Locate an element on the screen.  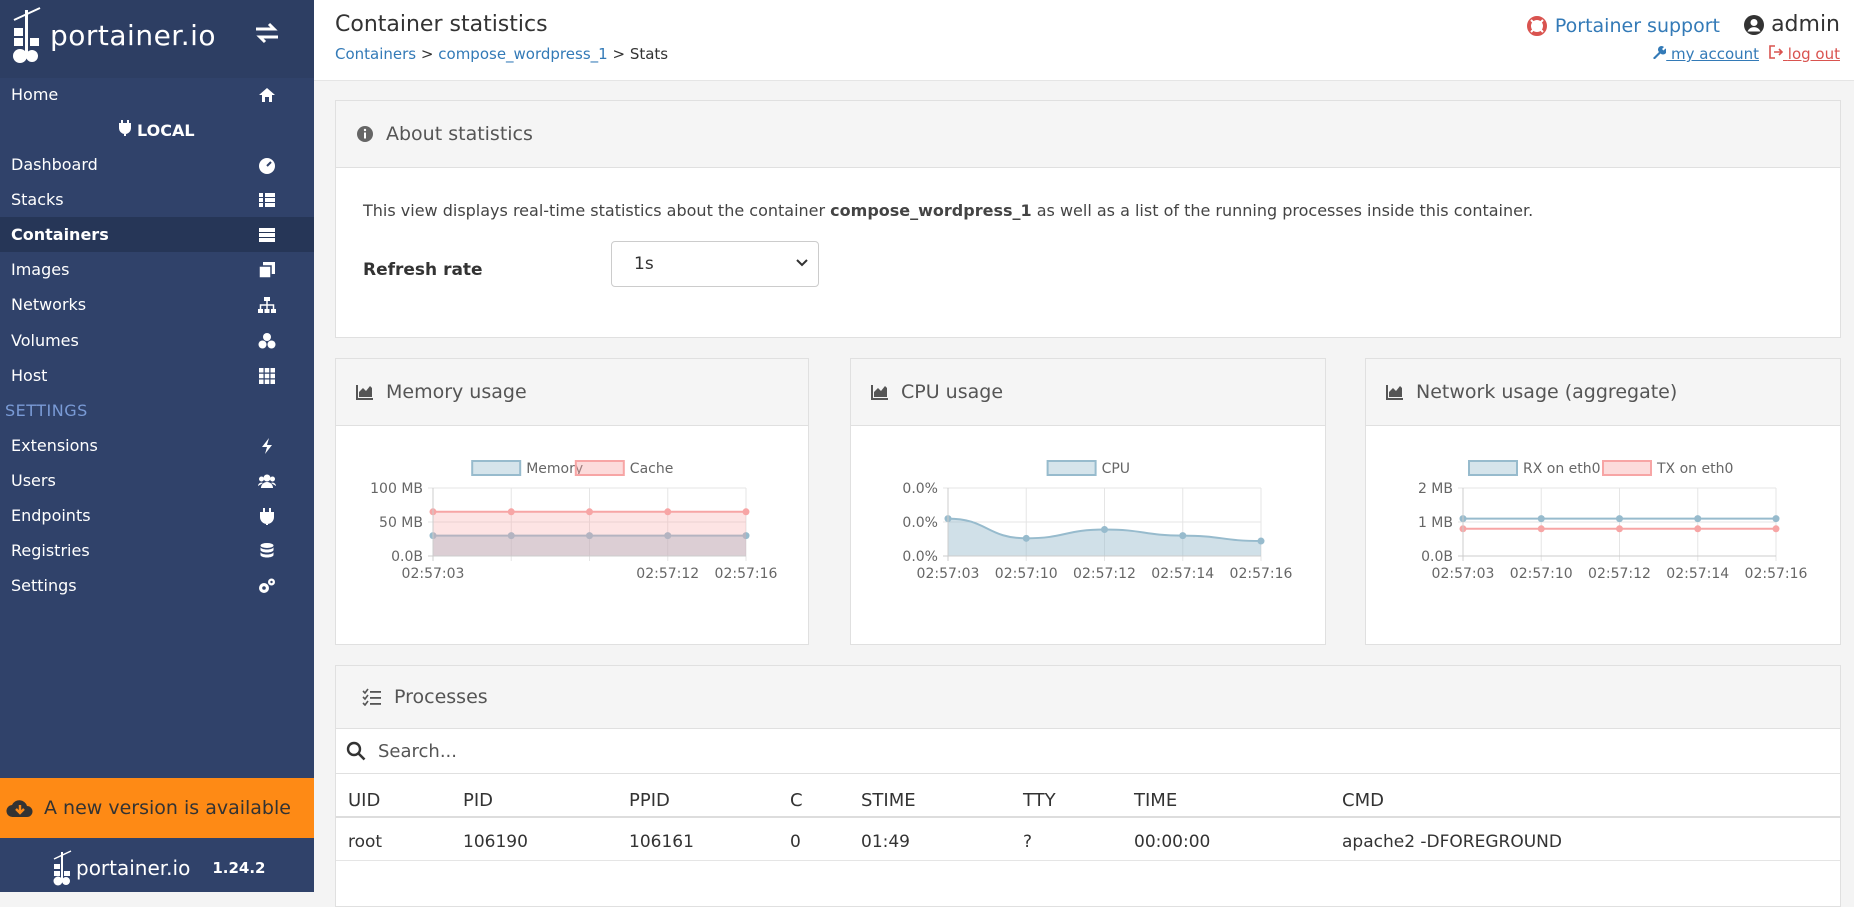
sidebar-item-extensions: Extensions is located at coordinates (157, 445).